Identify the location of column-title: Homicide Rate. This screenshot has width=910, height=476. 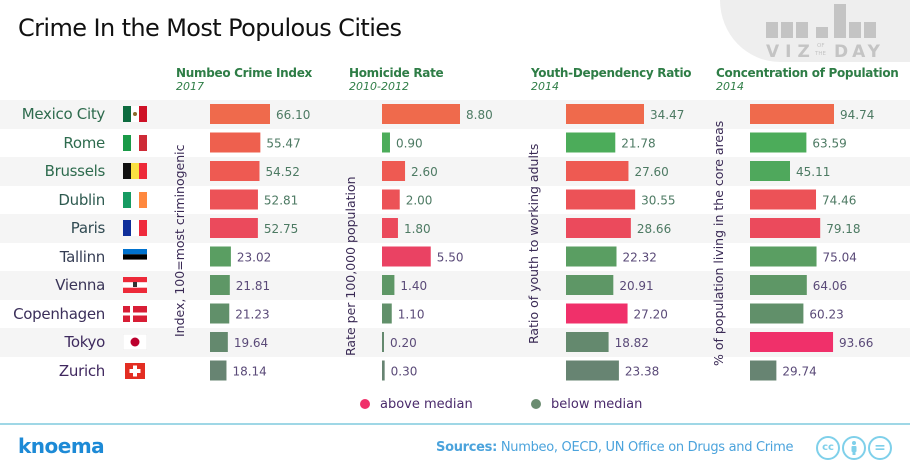
(396, 73).